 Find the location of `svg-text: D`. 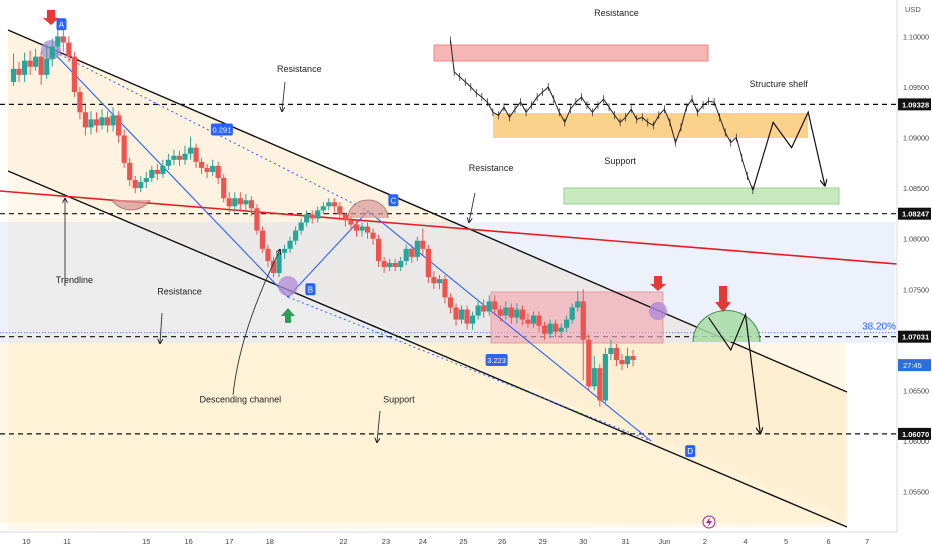

svg-text: D is located at coordinates (690, 451).